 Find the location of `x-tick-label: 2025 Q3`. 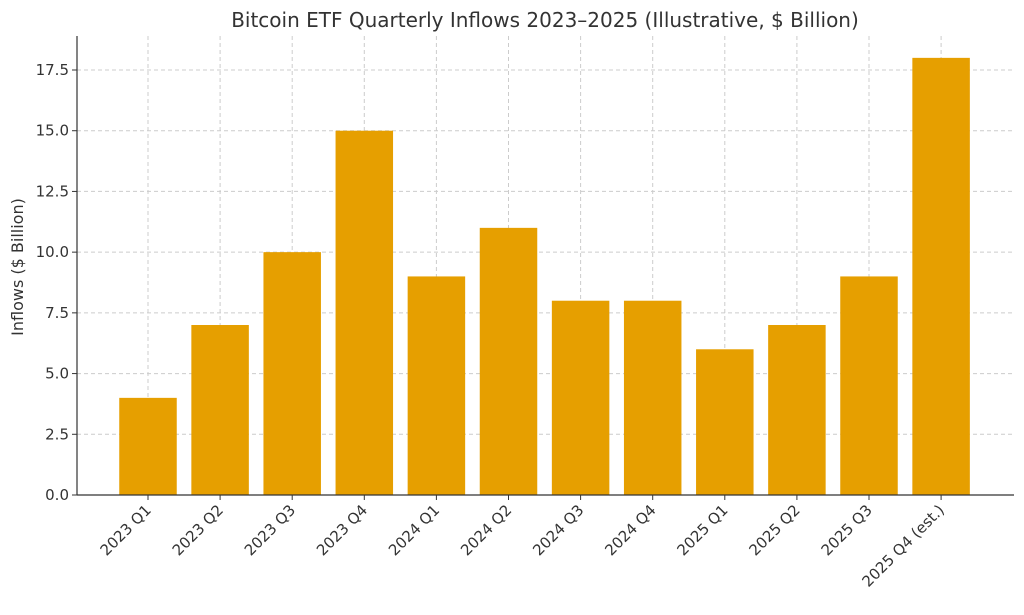

x-tick-label: 2025 Q3 is located at coordinates (847, 530).